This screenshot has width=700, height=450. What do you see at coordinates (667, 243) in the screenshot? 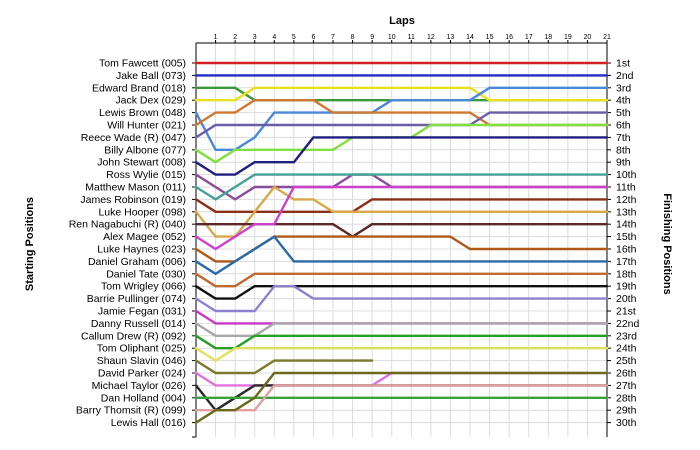
I see `y-axis-title-right: Finishing Positions` at bounding box center [667, 243].